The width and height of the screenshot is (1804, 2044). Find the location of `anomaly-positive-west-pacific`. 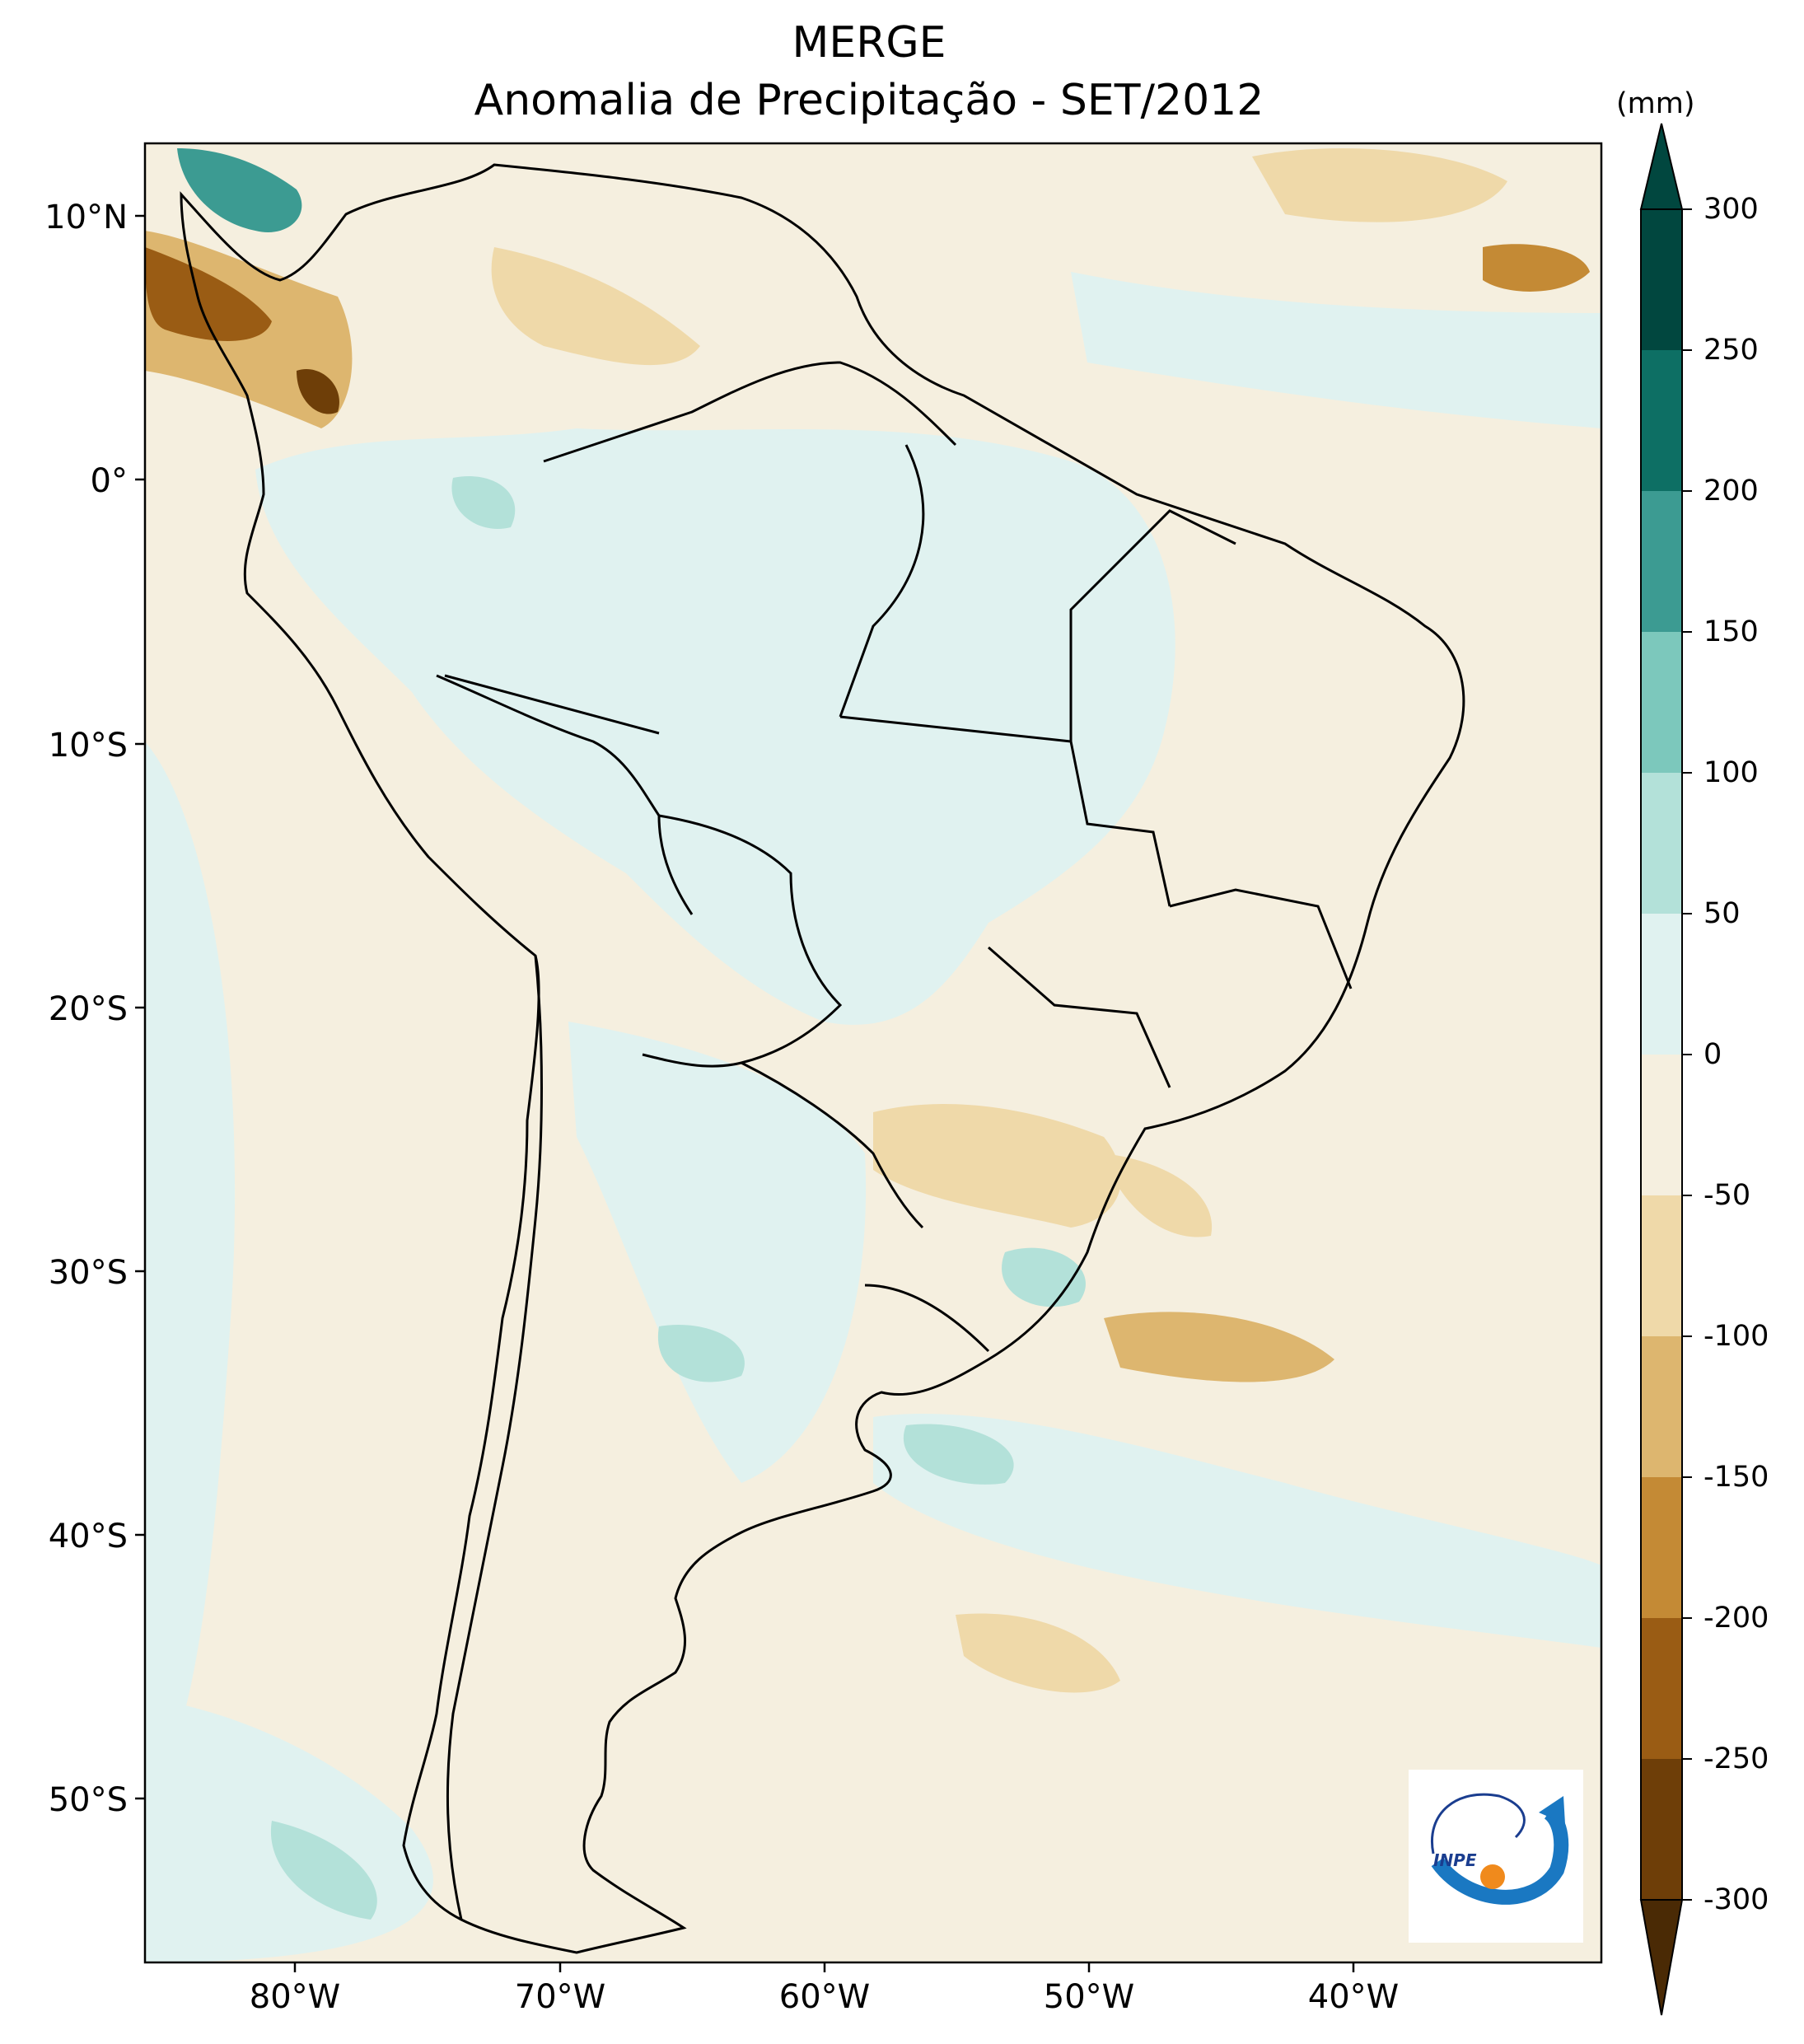

anomaly-positive-west-pacific is located at coordinates (190, 1276).